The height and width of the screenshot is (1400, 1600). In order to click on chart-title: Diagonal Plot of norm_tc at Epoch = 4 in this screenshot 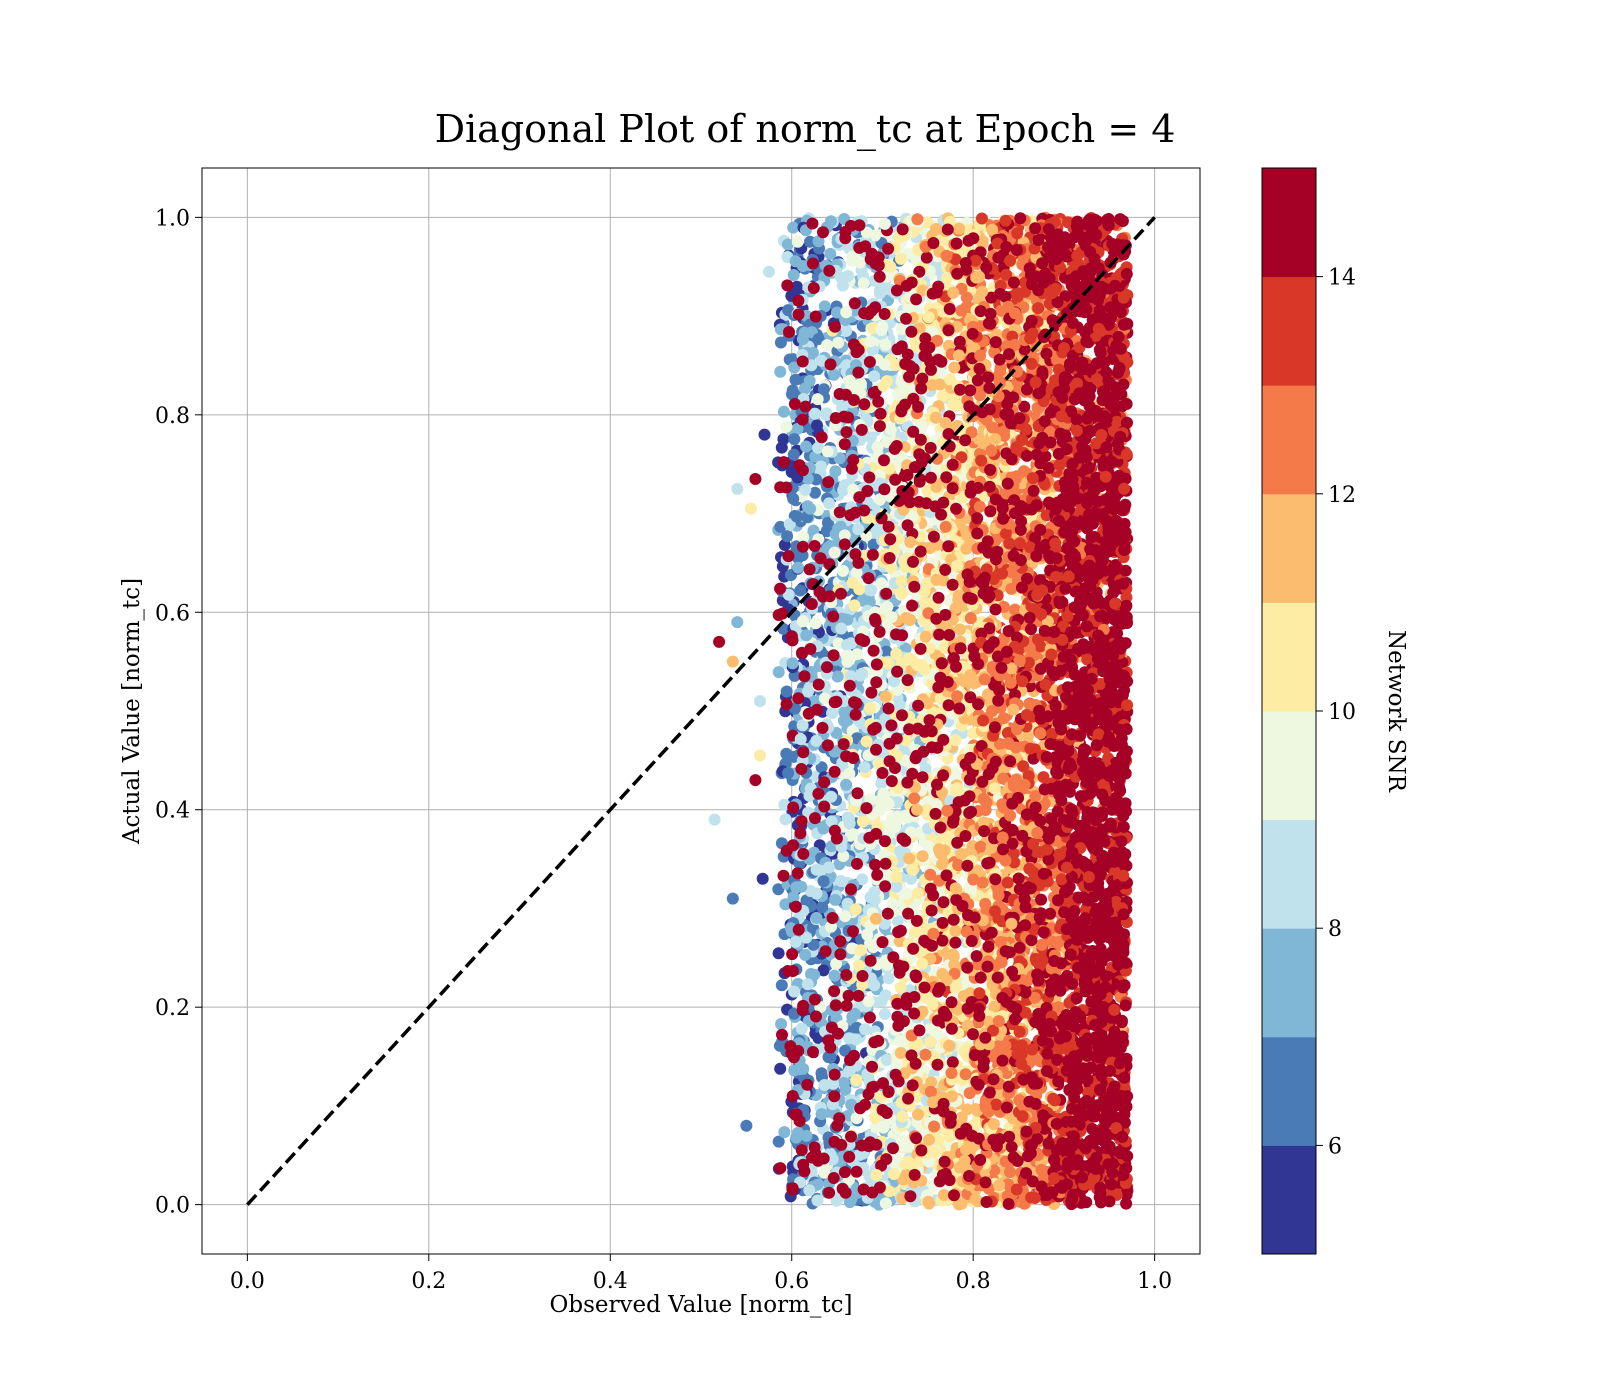, I will do `click(805, 129)`.